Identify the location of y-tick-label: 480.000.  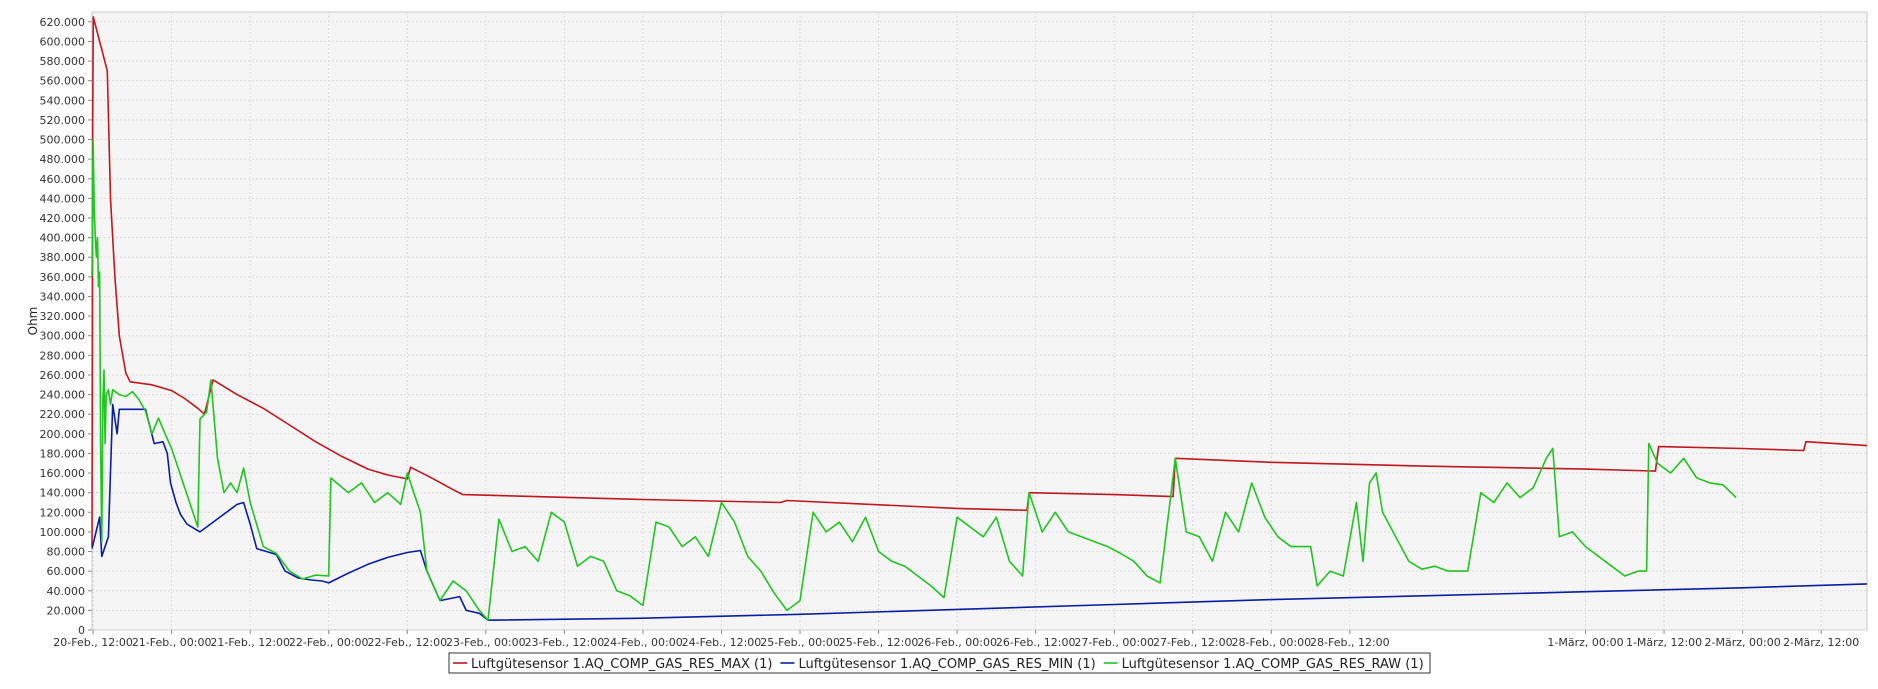
(63, 159).